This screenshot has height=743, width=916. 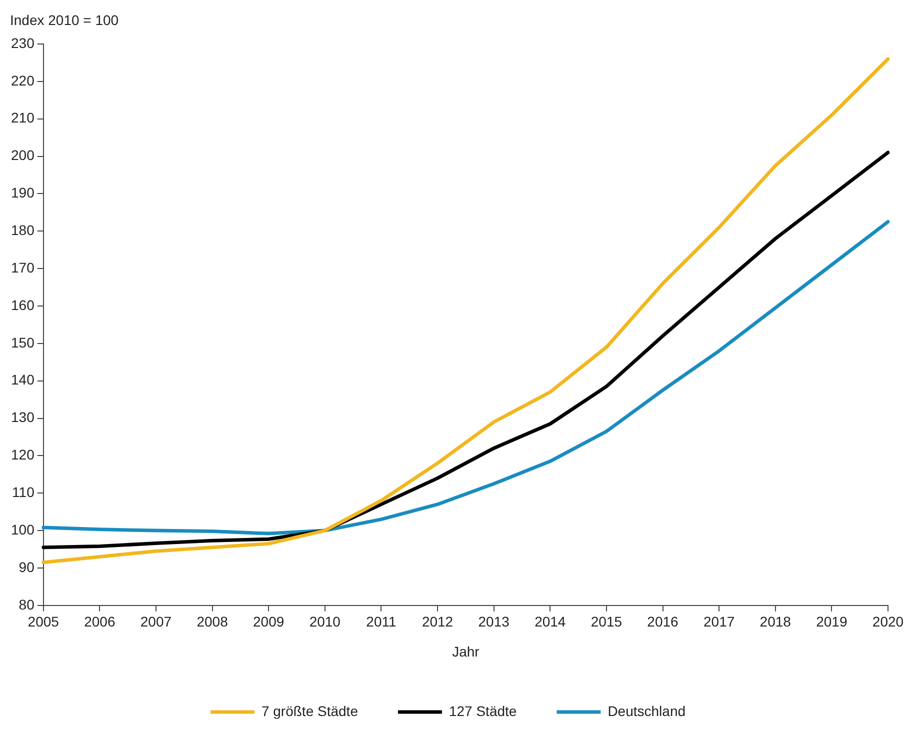 I want to click on y-tick-label: 140, so click(x=23, y=380).